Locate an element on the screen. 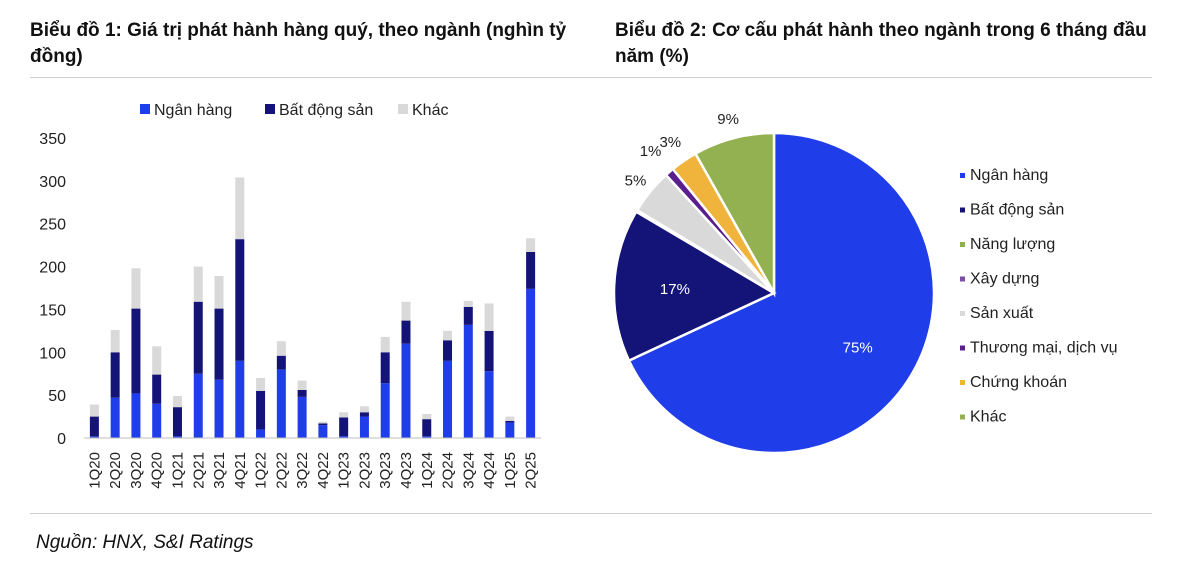 The width and height of the screenshot is (1200, 571). bar-khac-1q24 is located at coordinates (427, 417).